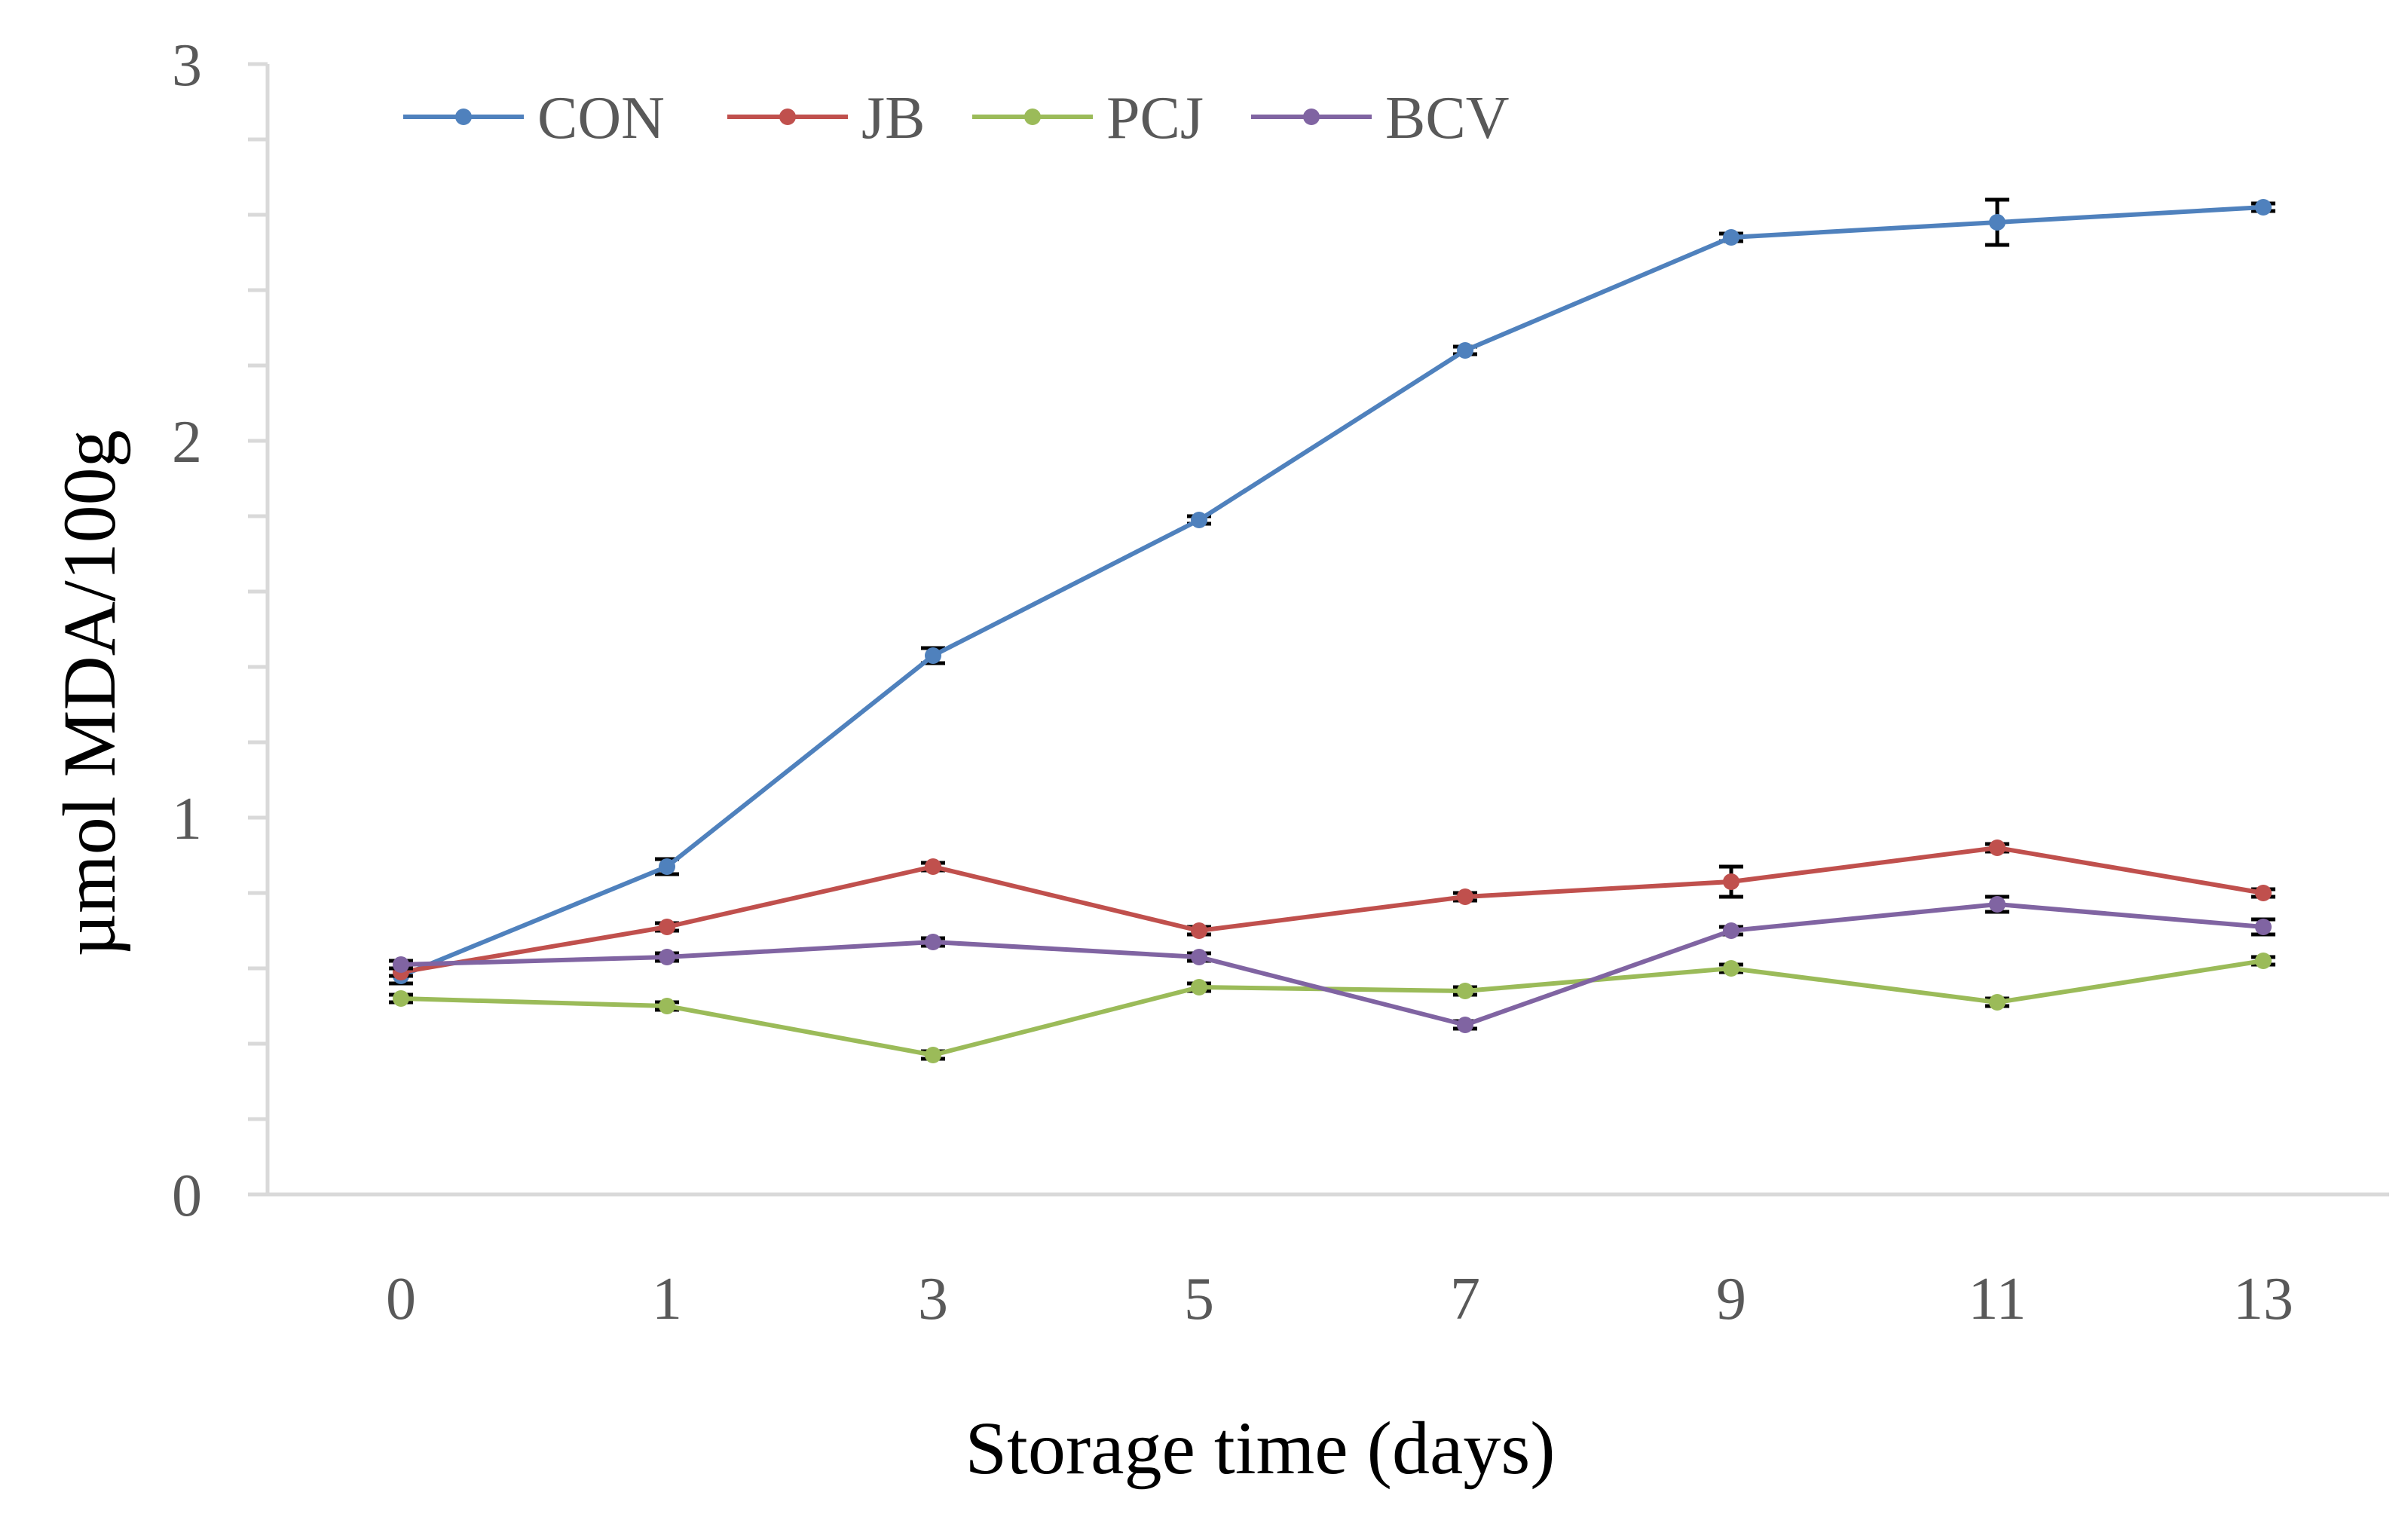 This screenshot has width=2408, height=1523. Describe the element at coordinates (89, 693) in the screenshot. I see `y-axis-title: µmol MDA/100g` at that location.